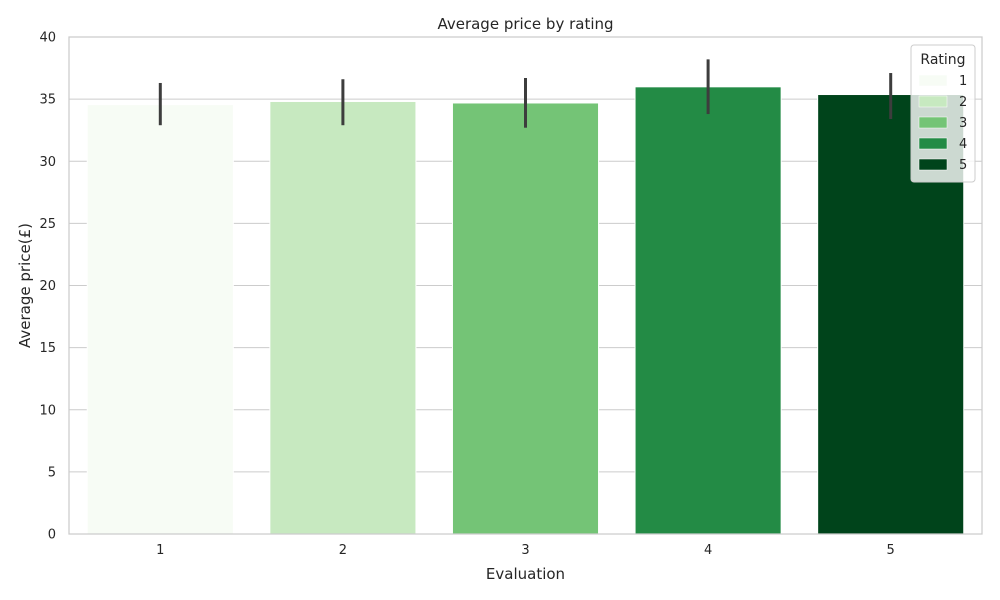 The height and width of the screenshot is (600, 1000). What do you see at coordinates (525, 93) in the screenshot?
I see `error-bars` at bounding box center [525, 93].